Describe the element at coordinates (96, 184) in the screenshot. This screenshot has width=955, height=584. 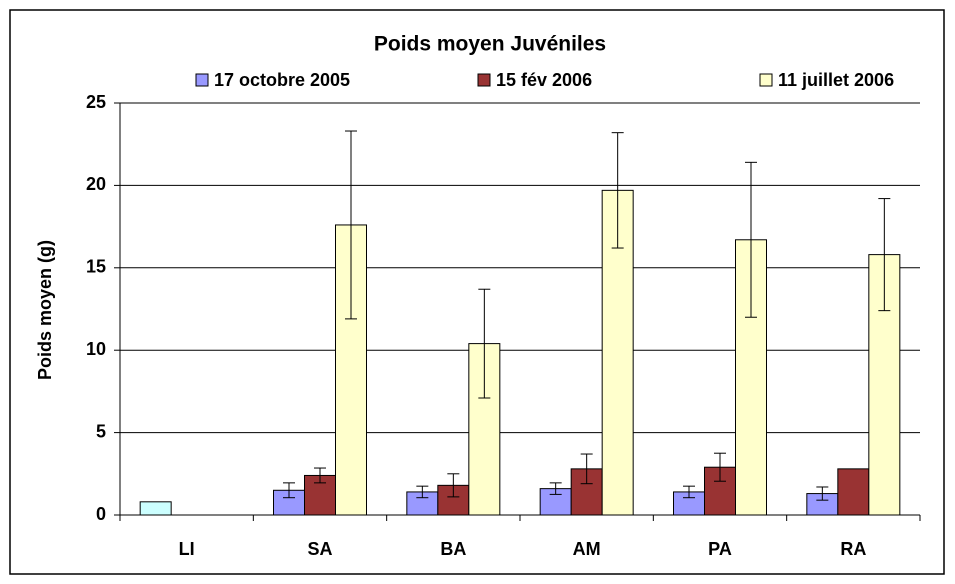
I see `y-tick-label: 20` at that location.